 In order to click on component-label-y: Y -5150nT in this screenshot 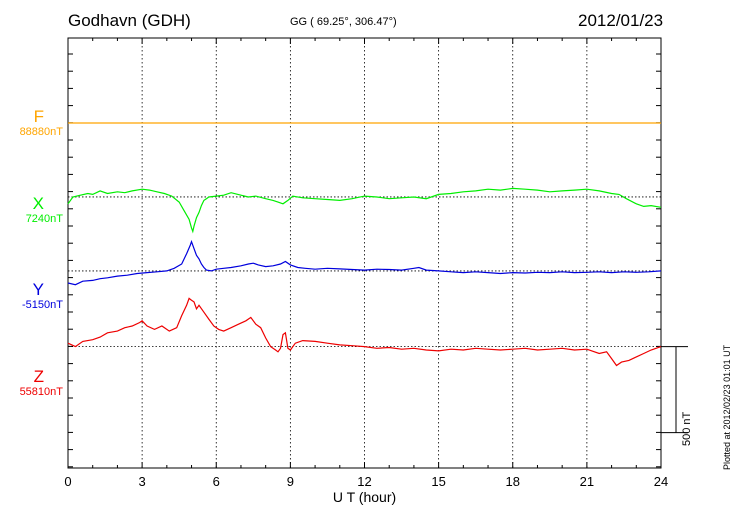, I will do `click(31, 296)`.